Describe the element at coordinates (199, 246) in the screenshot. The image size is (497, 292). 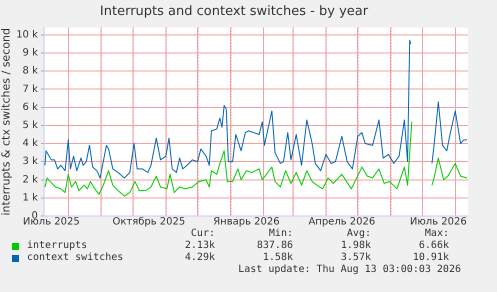
I see `text: 2.13k` at that location.